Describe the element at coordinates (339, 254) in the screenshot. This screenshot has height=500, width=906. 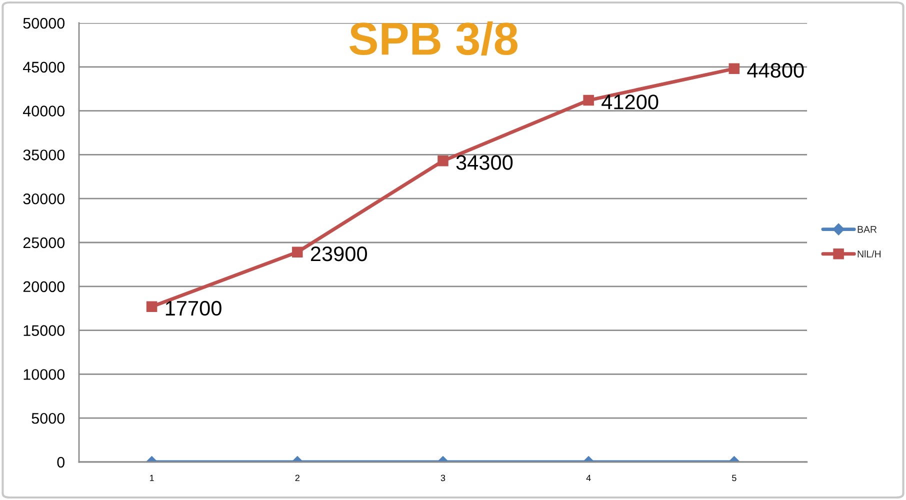
I see `data-label: 23900` at that location.